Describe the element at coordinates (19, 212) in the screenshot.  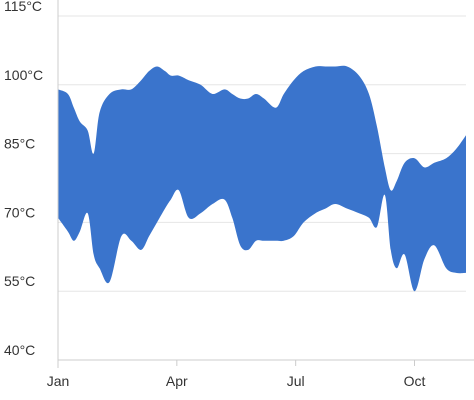
I see `y-tick-label: 70°C` at that location.